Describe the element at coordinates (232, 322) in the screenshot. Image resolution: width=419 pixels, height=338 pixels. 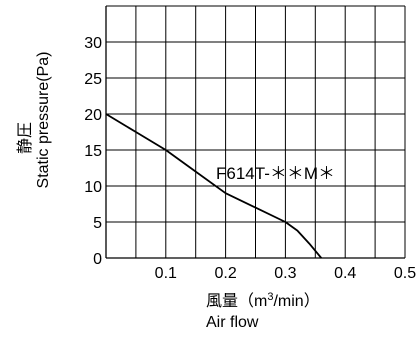
I see `x-axis-label-en: Air flow` at that location.